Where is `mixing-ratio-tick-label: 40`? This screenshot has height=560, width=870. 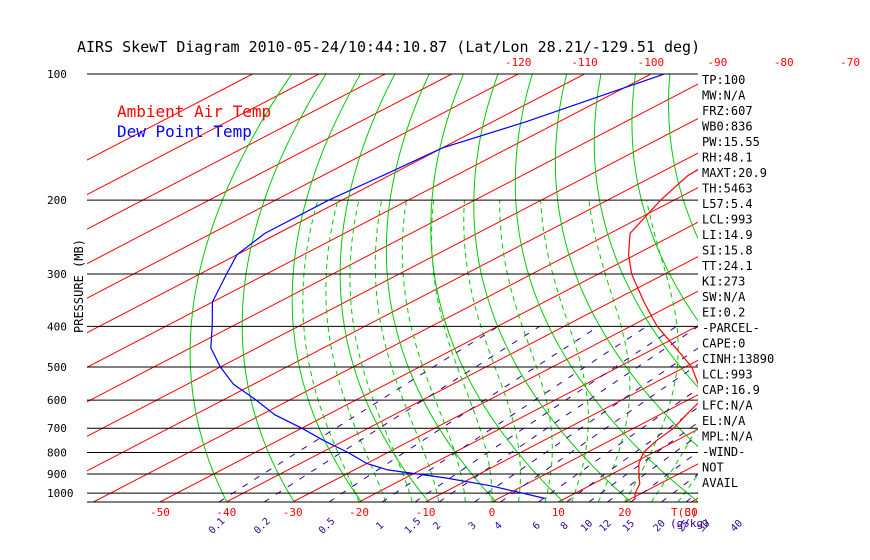 mixing-ratio-tick-label: 40 is located at coordinates (737, 526).